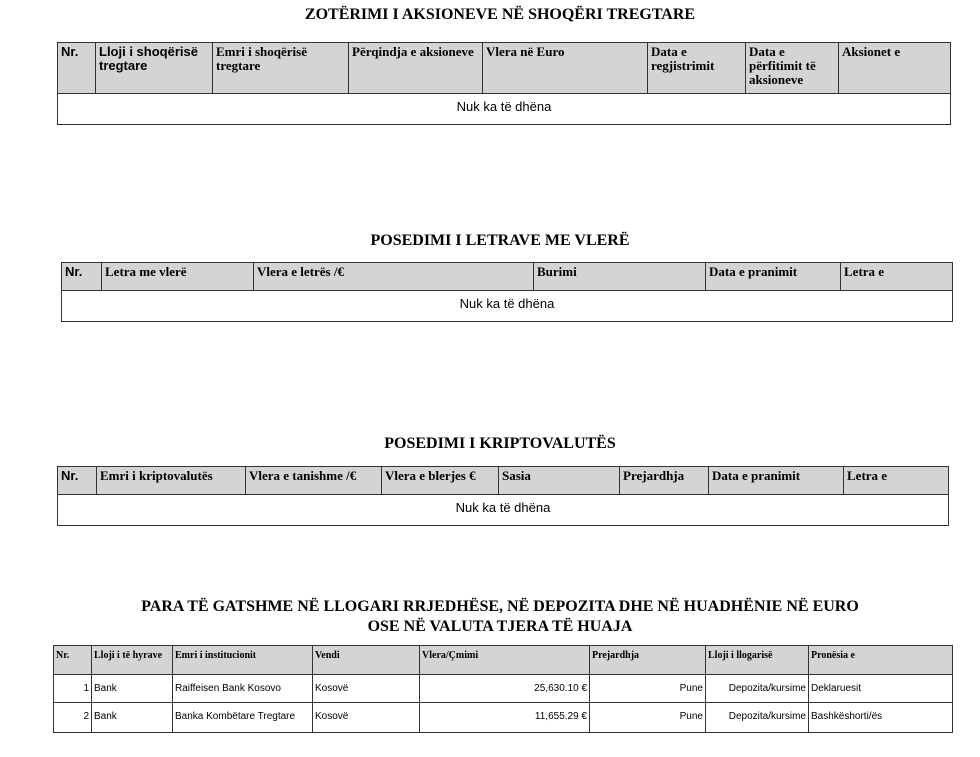  Describe the element at coordinates (894, 68) in the screenshot. I see `col-header: Aksionet e` at that location.